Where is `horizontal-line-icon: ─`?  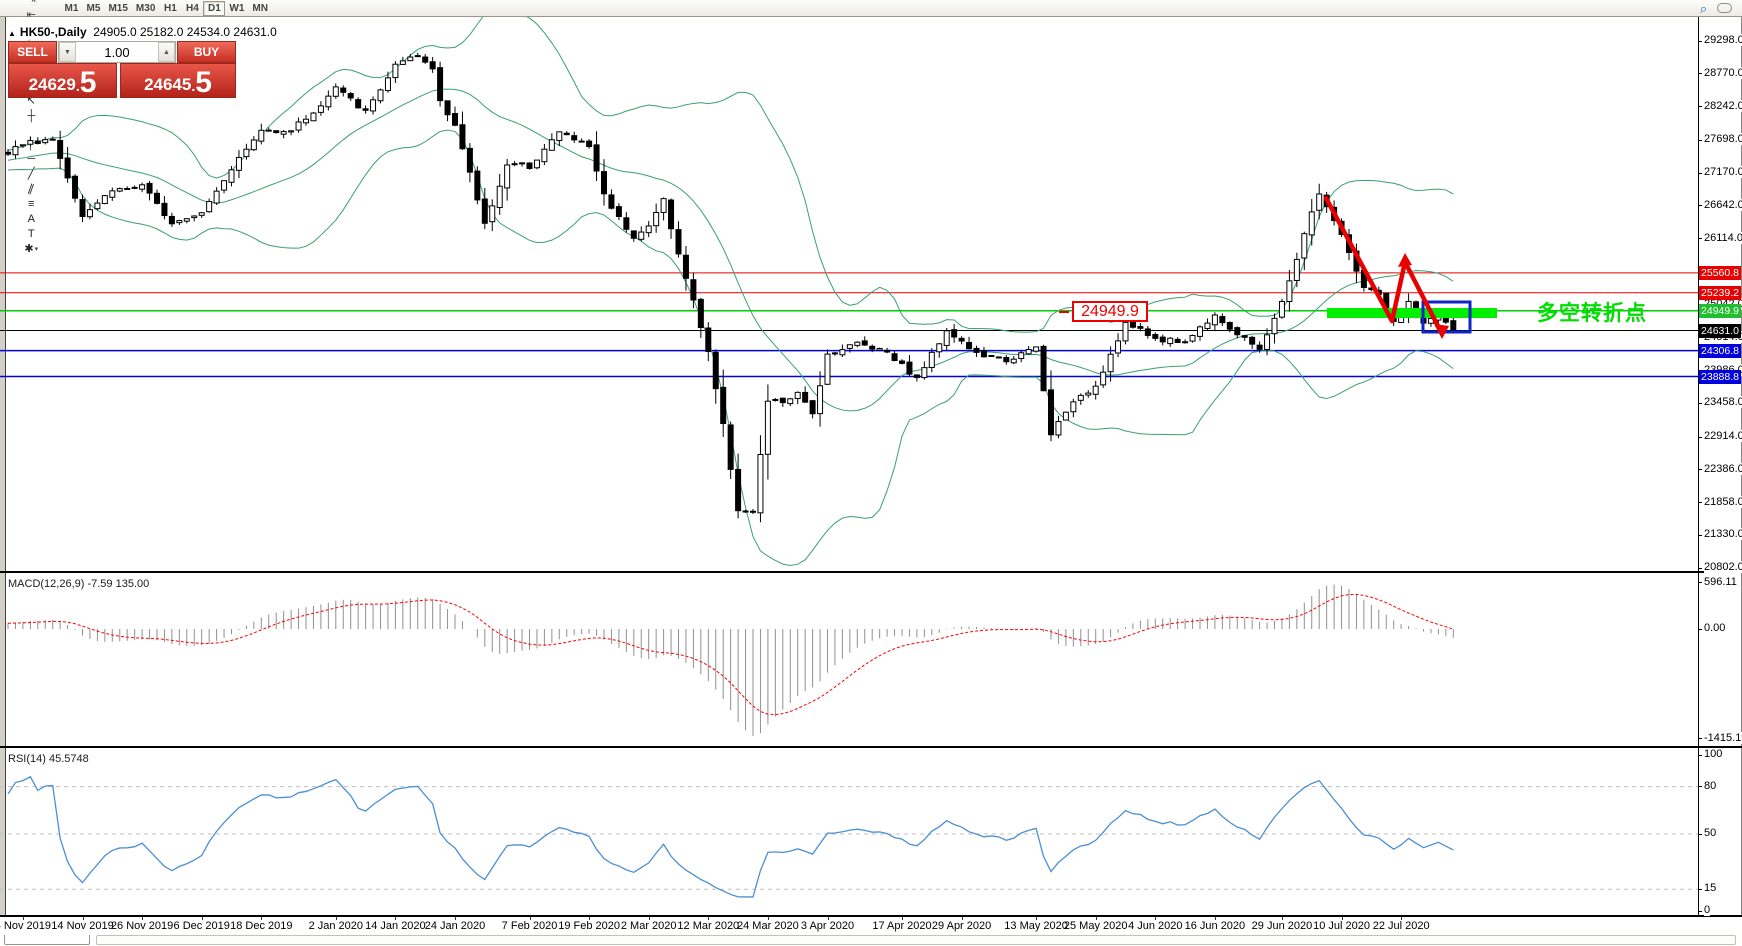
horizontal-line-icon: ─ is located at coordinates (31, 159).